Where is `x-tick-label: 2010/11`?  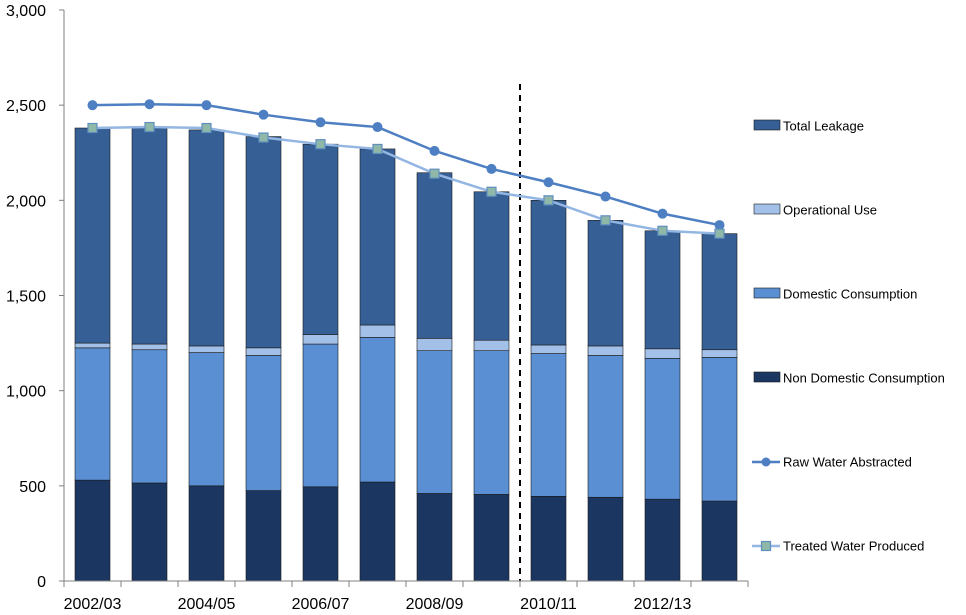
x-tick-label: 2010/11 is located at coordinates (548, 604).